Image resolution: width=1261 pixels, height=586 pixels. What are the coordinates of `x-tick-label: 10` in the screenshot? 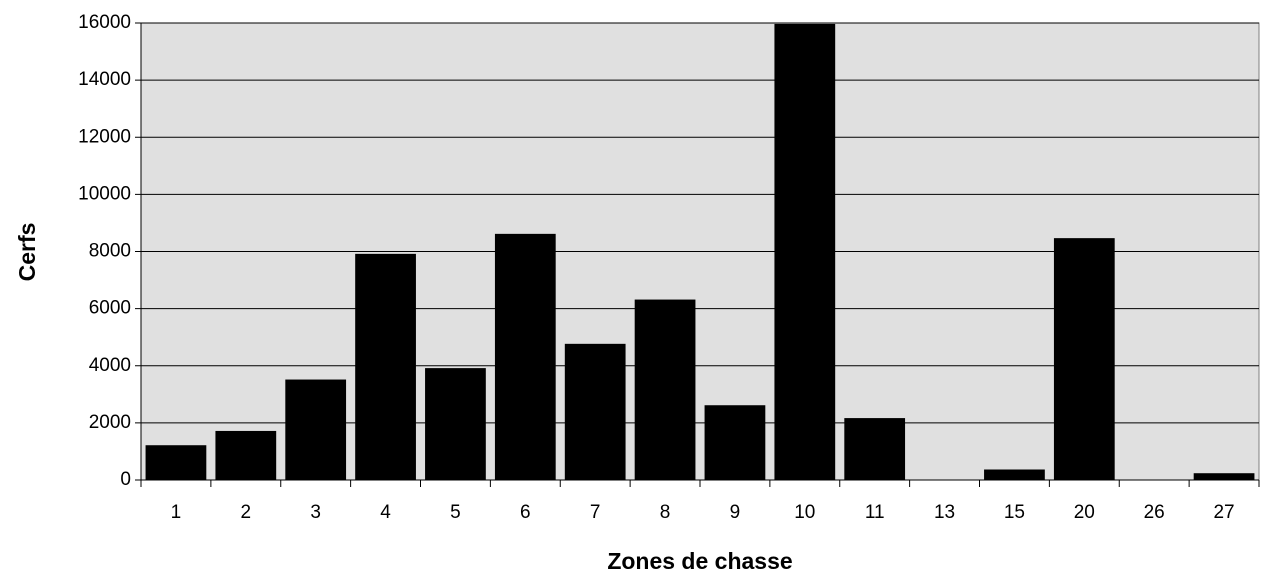 It's located at (804, 512).